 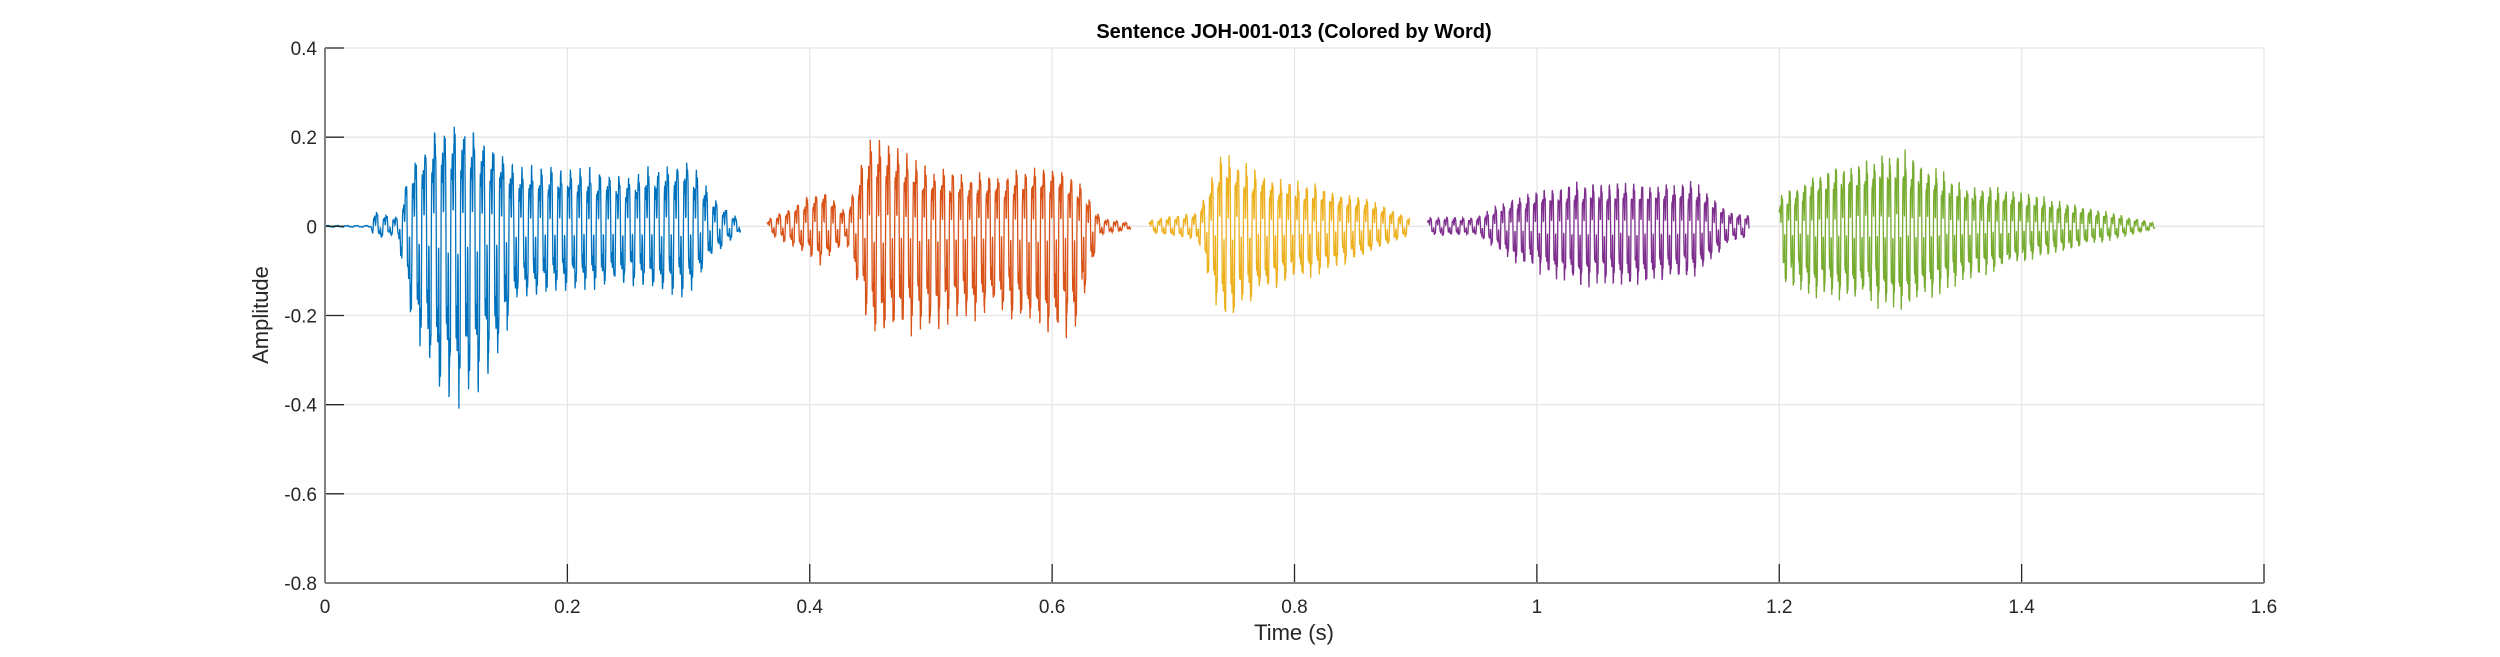 I want to click on x-tick-label: 0.2, so click(x=567, y=607).